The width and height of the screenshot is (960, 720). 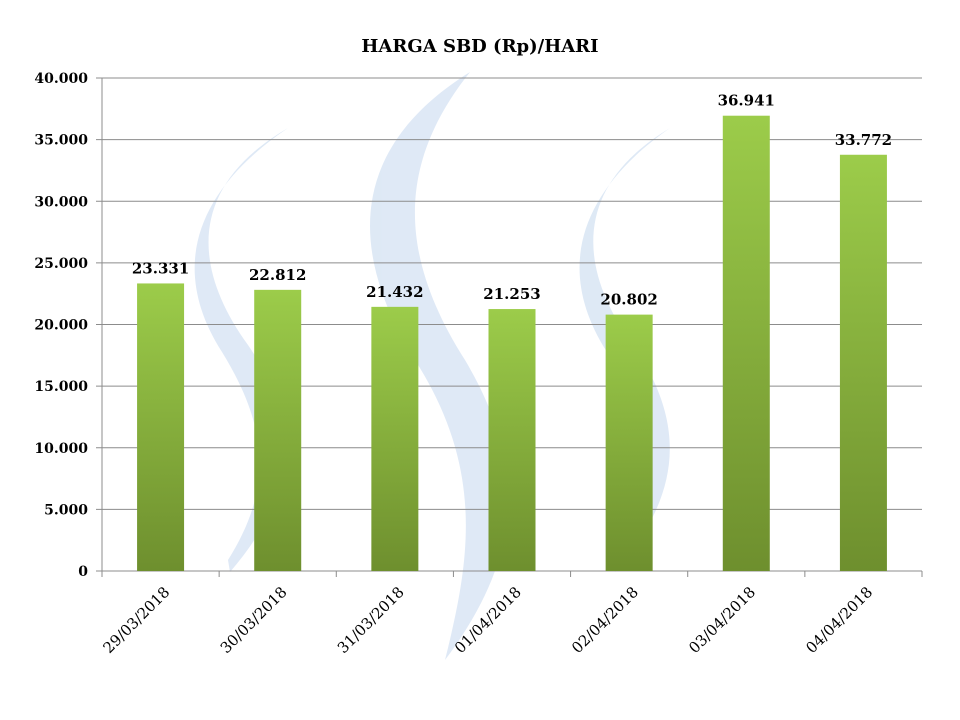 What do you see at coordinates (394, 292) in the screenshot?
I see `data-label: 21.432` at bounding box center [394, 292].